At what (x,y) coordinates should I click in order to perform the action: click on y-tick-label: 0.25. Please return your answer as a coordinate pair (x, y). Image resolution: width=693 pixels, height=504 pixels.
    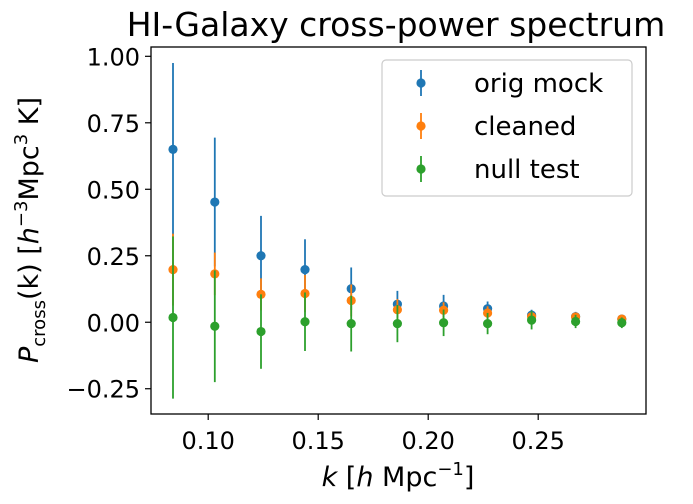
    Looking at the image, I should click on (113, 257).